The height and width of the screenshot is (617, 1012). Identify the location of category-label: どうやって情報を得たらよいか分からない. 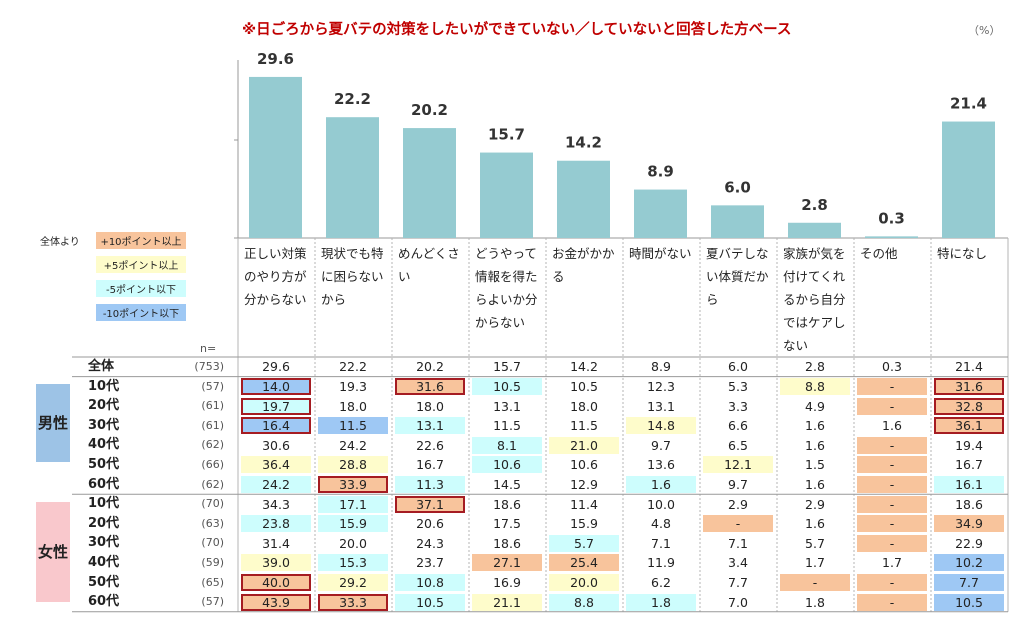
(506, 288).